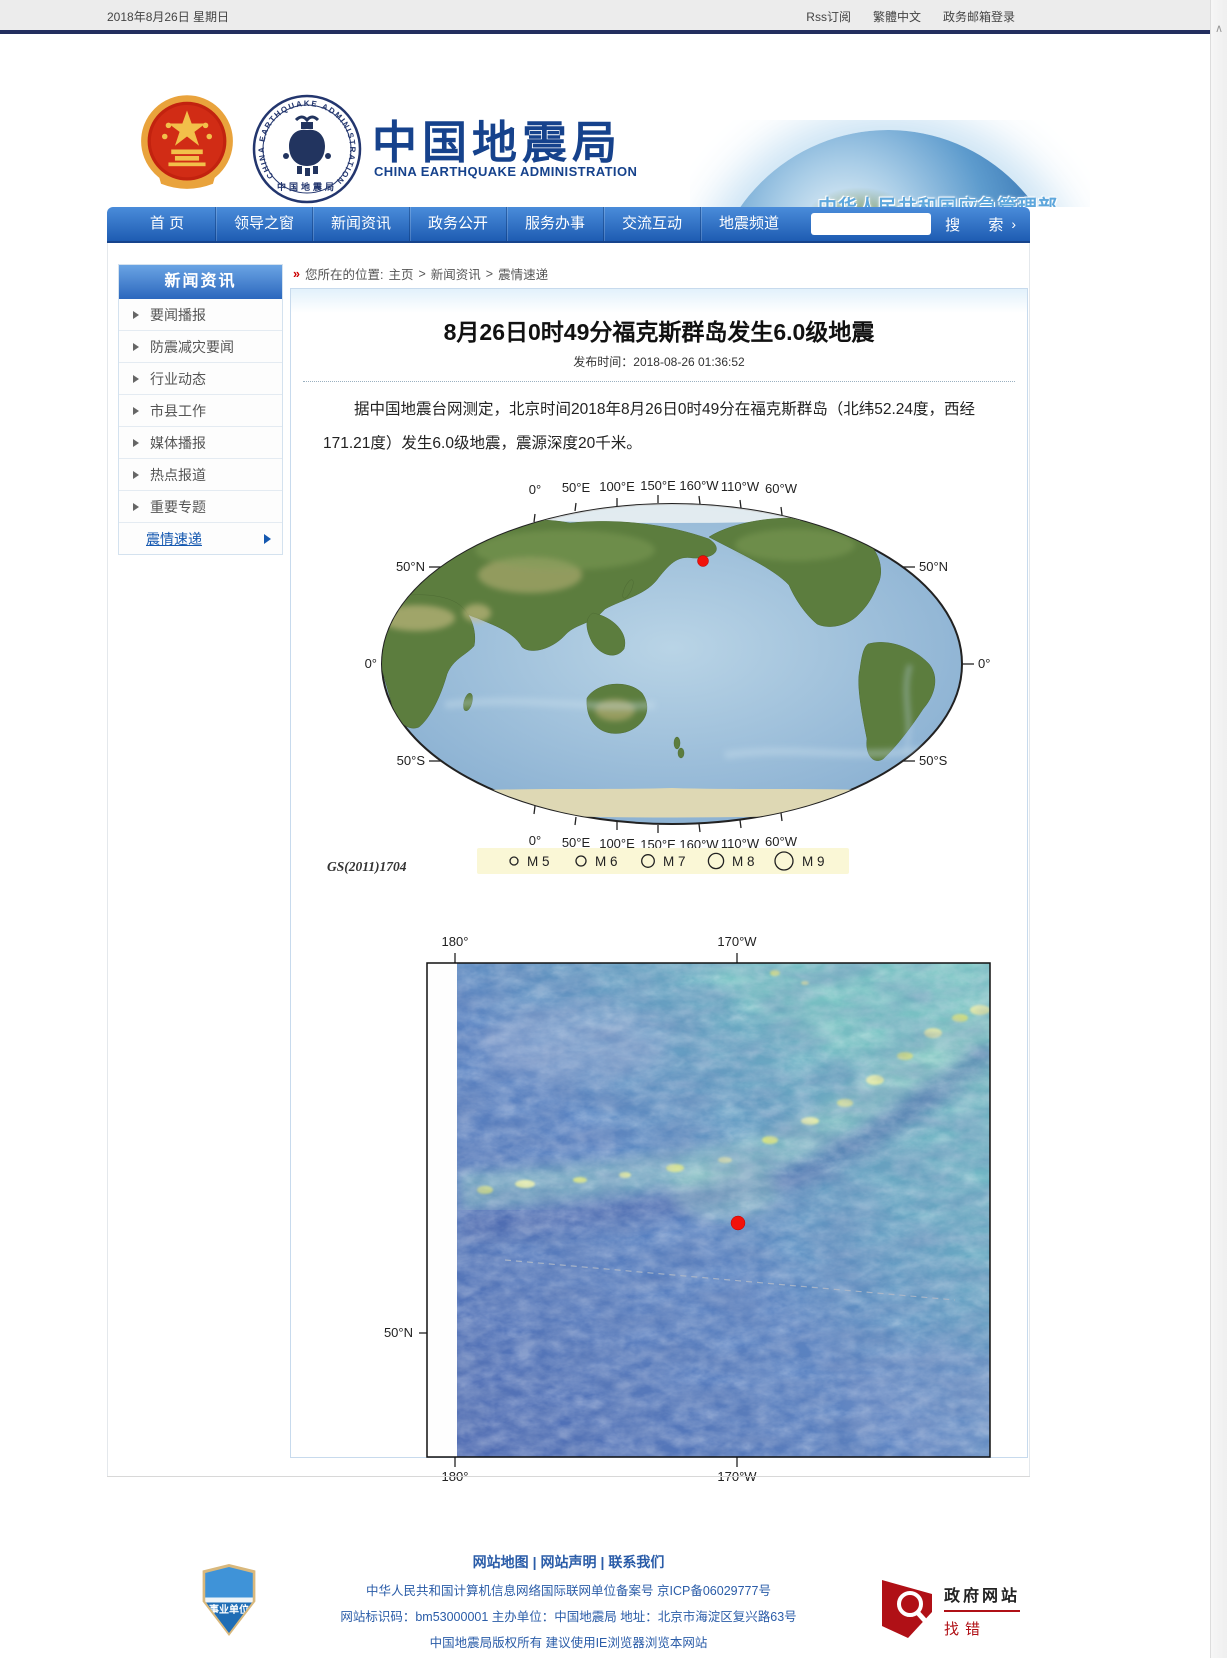  I want to click on site-title-cn: 中国地震局, so click(497, 142).